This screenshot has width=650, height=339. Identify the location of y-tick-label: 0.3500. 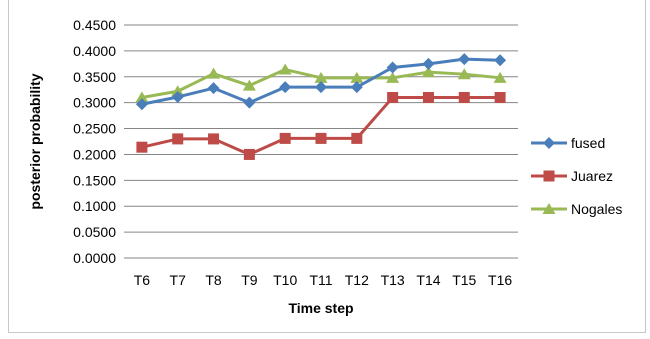
(94, 77).